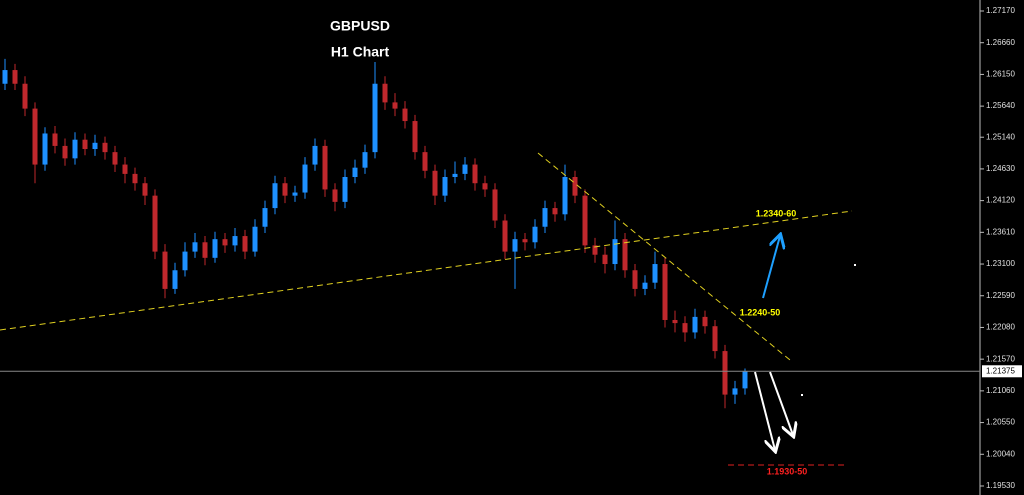 Image resolution: width=1024 pixels, height=495 pixels. Describe the element at coordinates (1000, 231) in the screenshot. I see `y-tick-label: 1.23610` at that location.